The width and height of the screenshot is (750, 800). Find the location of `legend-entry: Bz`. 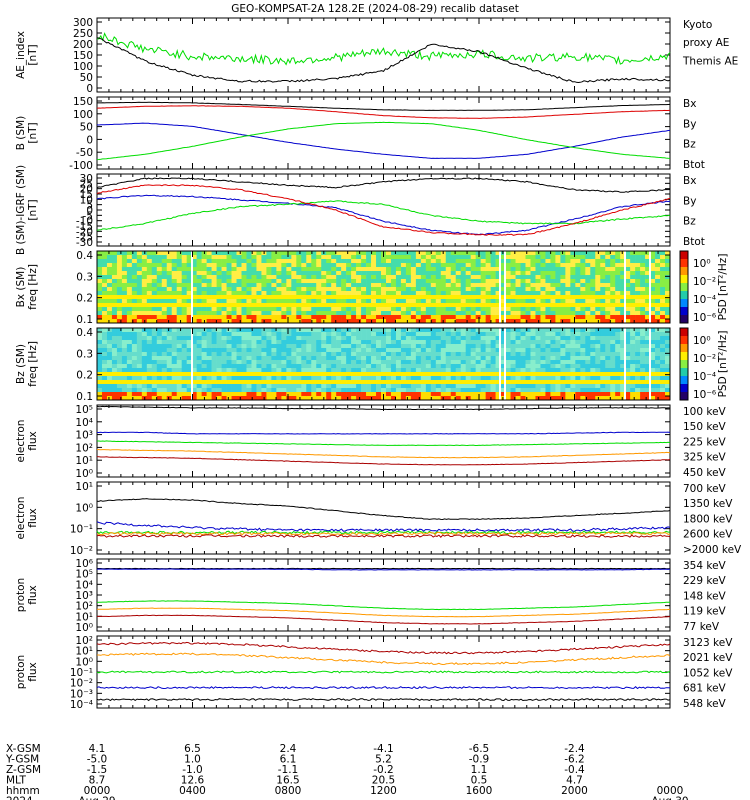

legend-entry: Bz is located at coordinates (689, 222).